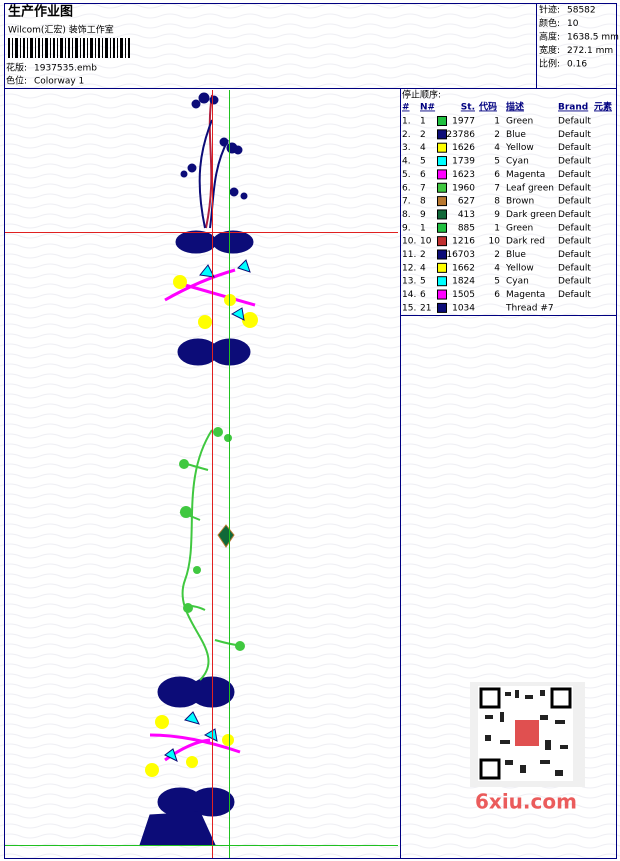 This screenshot has height=861, width=620. What do you see at coordinates (406, 175) in the screenshot?
I see `row-index: 5.` at bounding box center [406, 175].